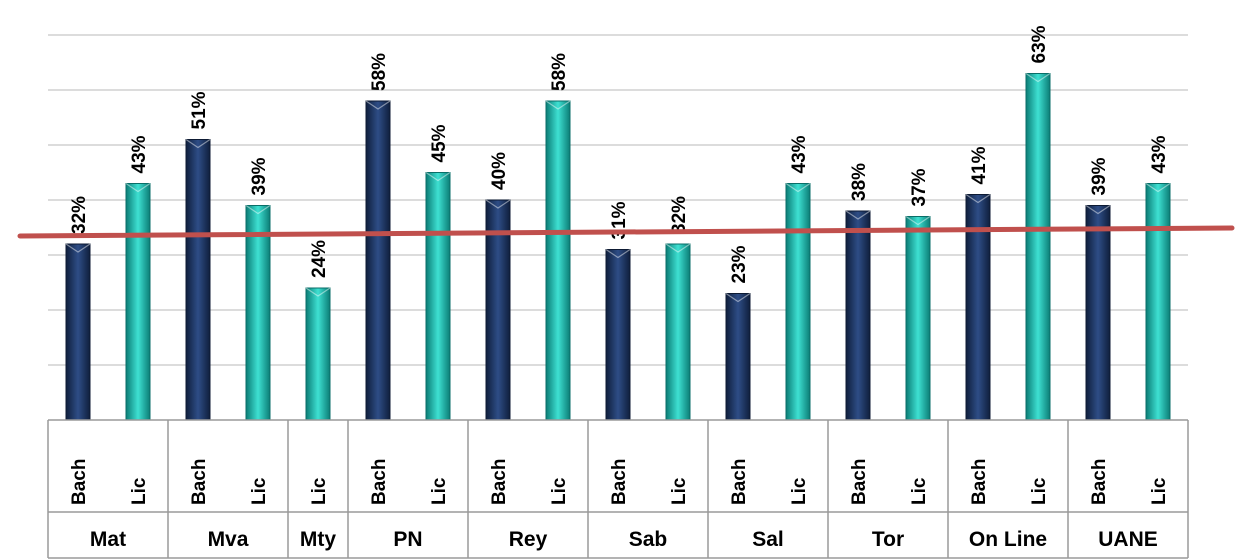  I want to click on data-label: 41%, so click(979, 165).